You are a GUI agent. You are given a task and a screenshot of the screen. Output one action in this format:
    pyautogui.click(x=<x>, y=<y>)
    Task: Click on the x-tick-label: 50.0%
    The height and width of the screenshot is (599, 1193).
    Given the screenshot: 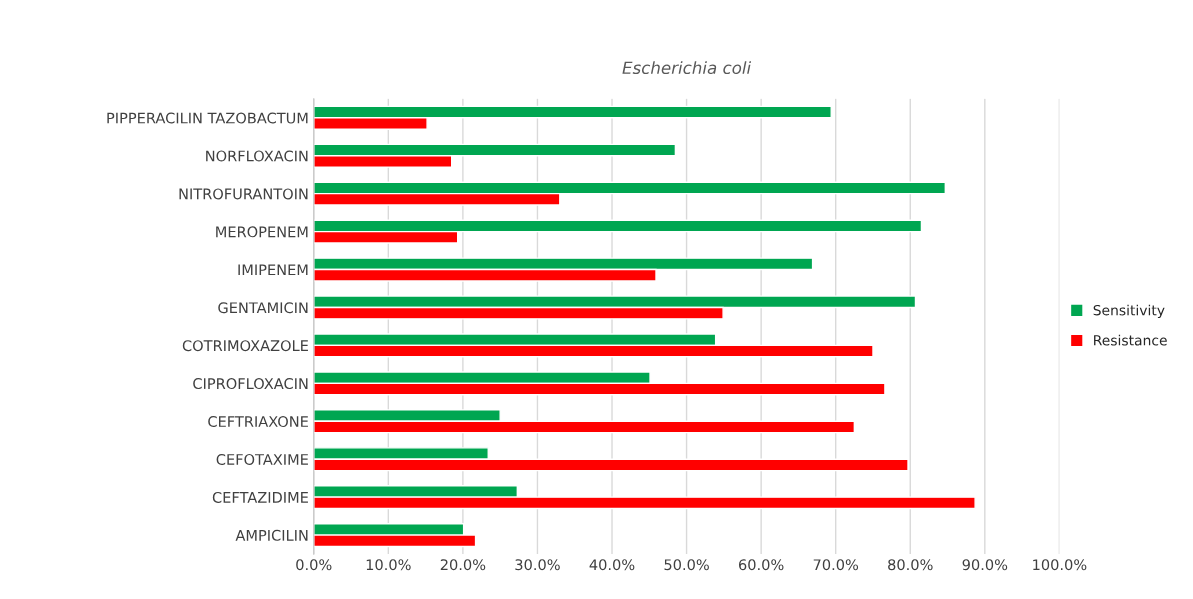 What is the action you would take?
    pyautogui.click(x=686, y=565)
    